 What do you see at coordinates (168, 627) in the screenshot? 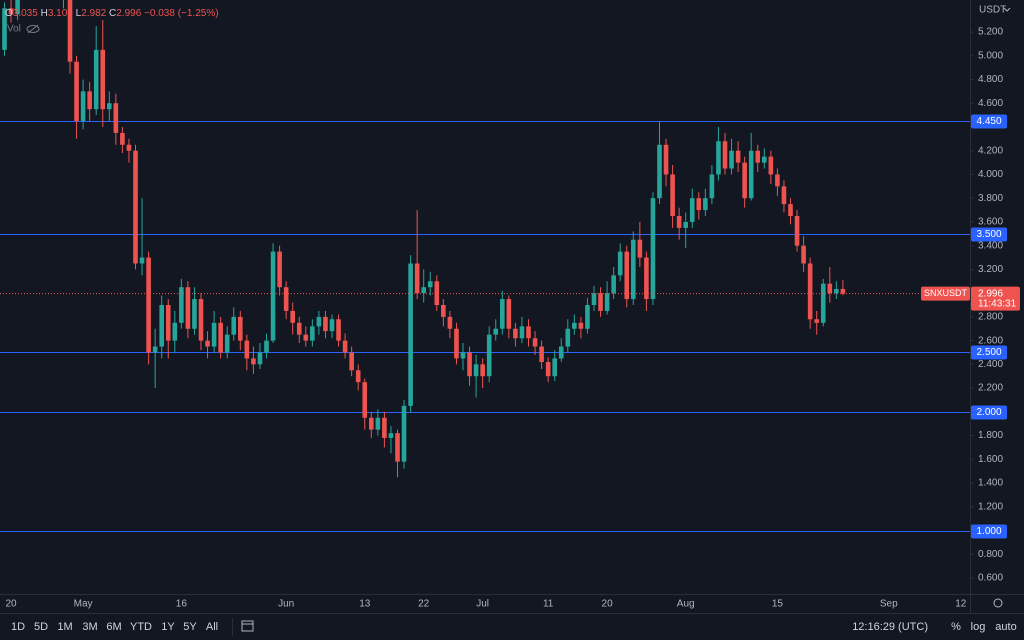
I see `range-button: 1Y` at bounding box center [168, 627].